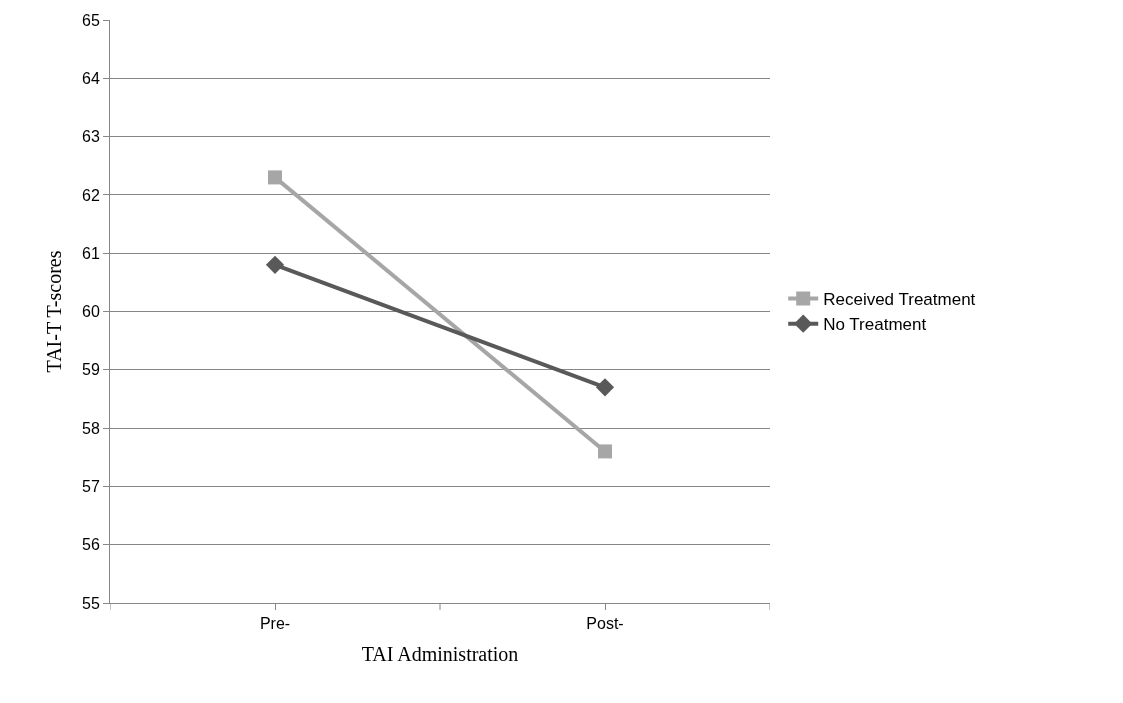 The image size is (1123, 703). What do you see at coordinates (91, 253) in the screenshot?
I see `y-tick-label: 61` at bounding box center [91, 253].